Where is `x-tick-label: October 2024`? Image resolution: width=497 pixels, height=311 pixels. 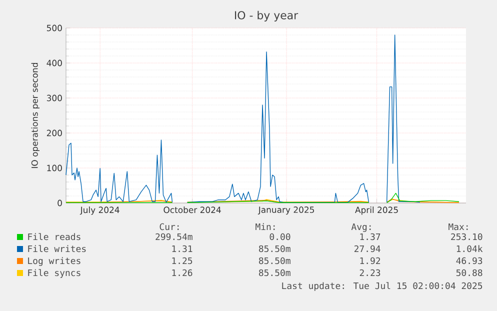
x-tick-label: October 2024 is located at coordinates (192, 210).